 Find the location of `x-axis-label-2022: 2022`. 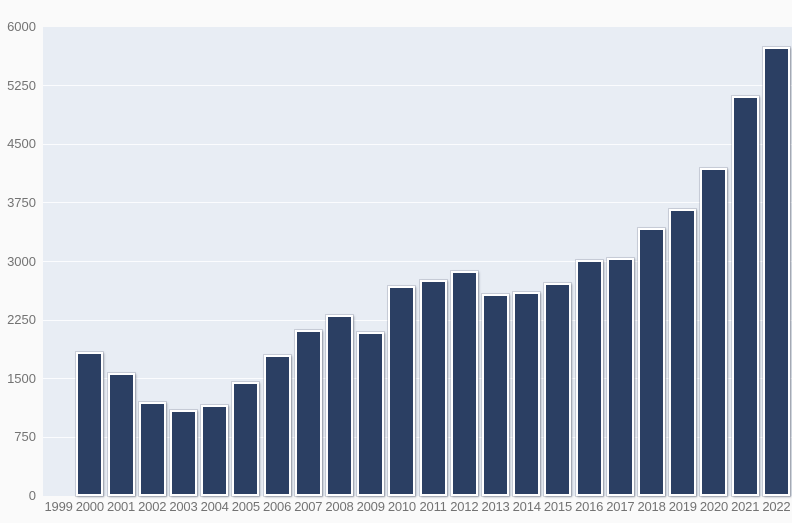

x-axis-label-2022: 2022 is located at coordinates (776, 506).